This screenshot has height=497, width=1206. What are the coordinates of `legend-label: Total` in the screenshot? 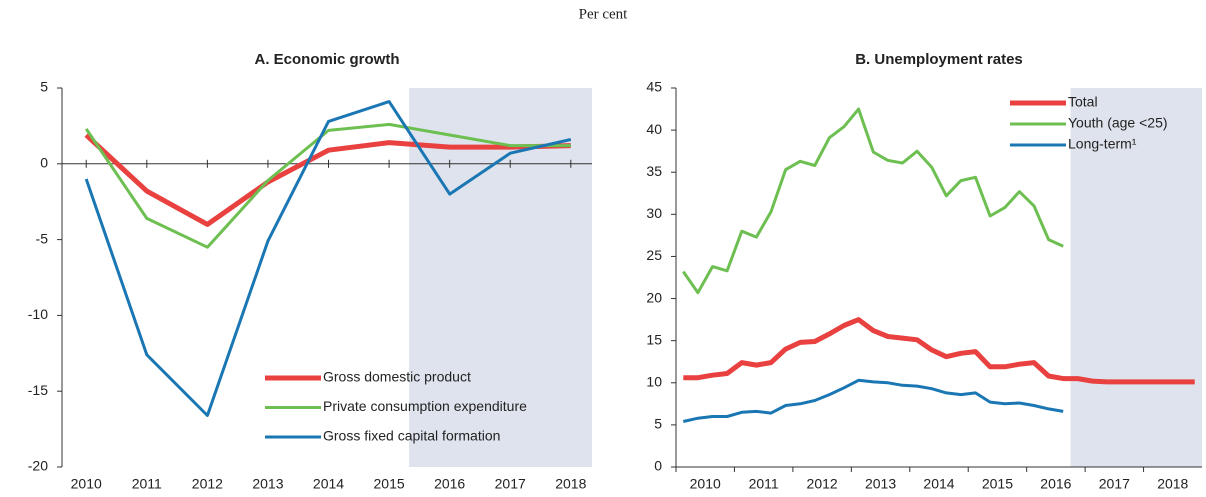 It's located at (1083, 102).